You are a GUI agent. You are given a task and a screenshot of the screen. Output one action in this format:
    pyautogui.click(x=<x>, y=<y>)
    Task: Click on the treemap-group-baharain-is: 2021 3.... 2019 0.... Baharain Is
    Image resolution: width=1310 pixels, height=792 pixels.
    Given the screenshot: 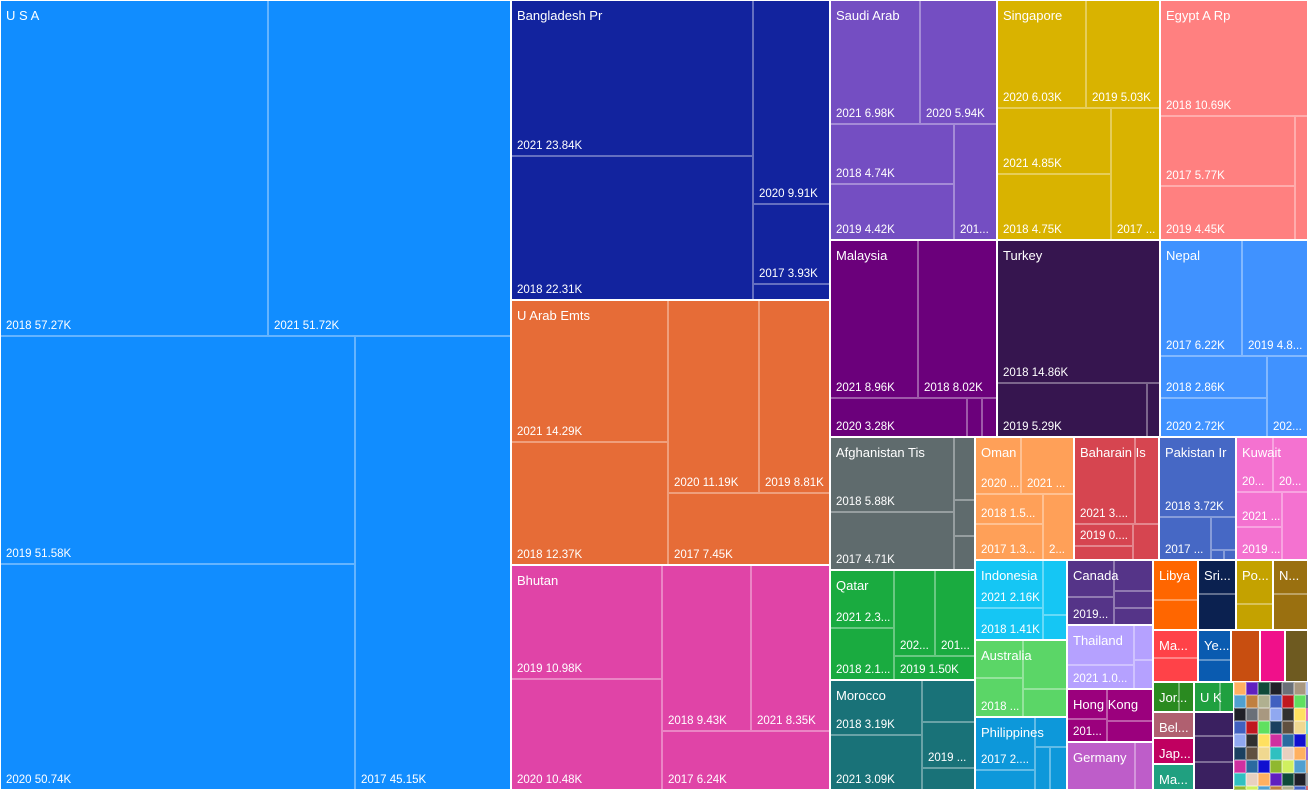 What is the action you would take?
    pyautogui.click(x=1116, y=498)
    